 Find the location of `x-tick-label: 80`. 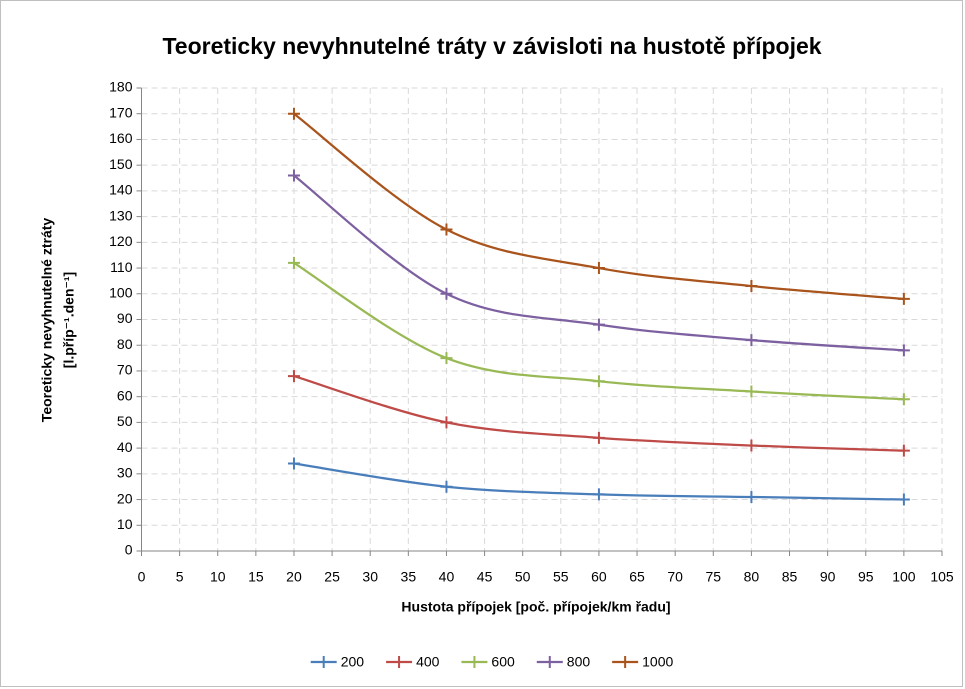

x-tick-label: 80 is located at coordinates (752, 577).